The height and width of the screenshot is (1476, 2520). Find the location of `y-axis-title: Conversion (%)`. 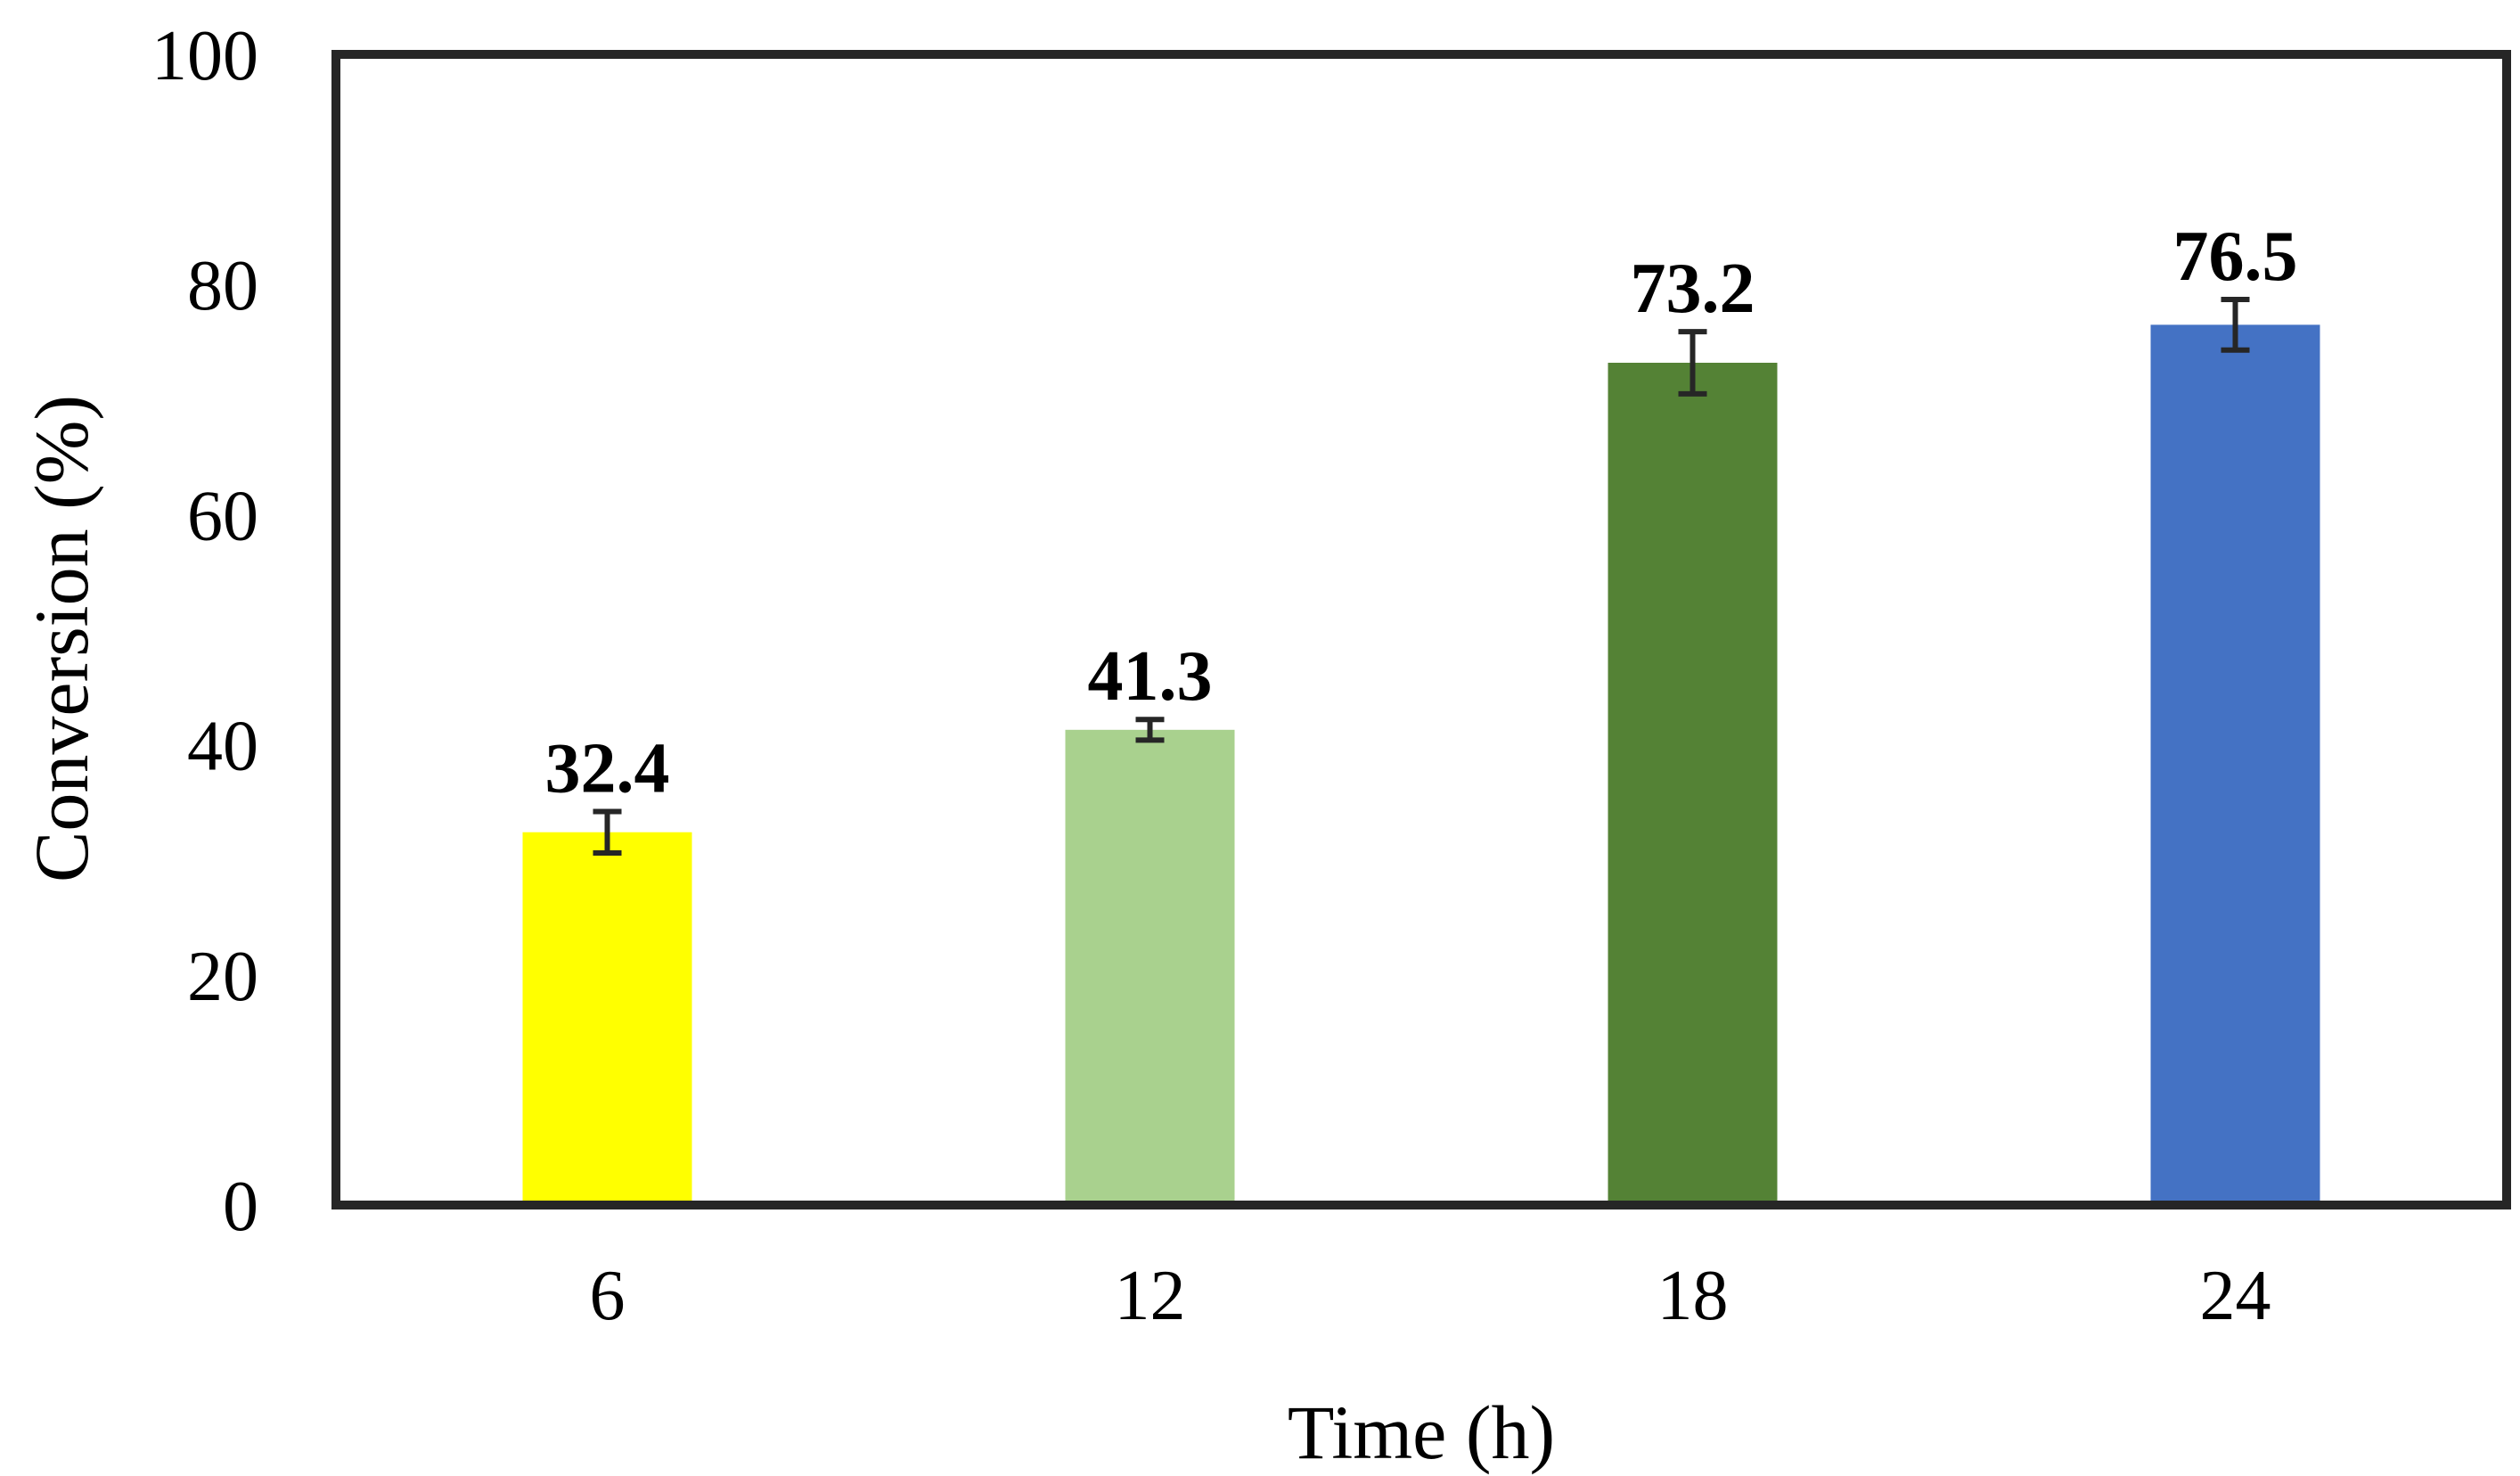

y-axis-title: Conversion (%) is located at coordinates (61, 639).